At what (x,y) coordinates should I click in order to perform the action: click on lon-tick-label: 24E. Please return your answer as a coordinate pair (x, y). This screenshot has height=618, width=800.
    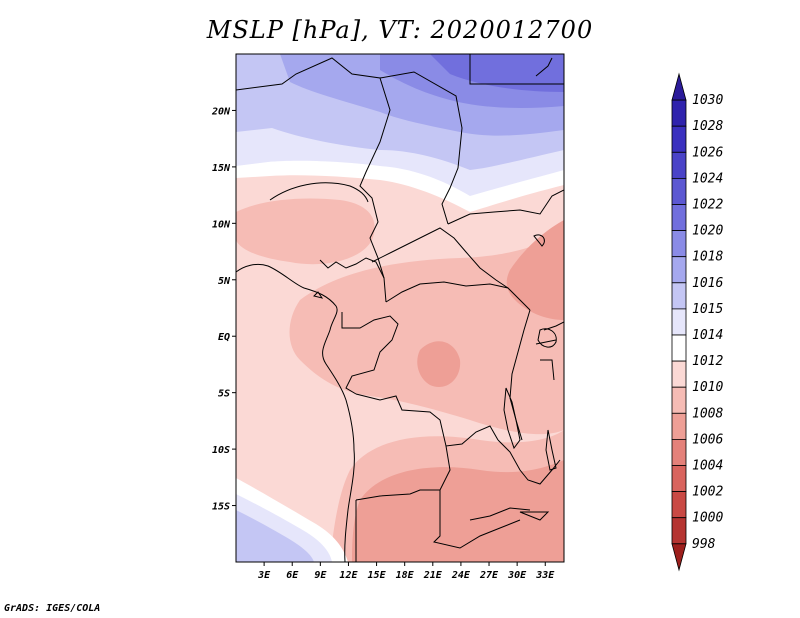
    Looking at the image, I should click on (461, 575).